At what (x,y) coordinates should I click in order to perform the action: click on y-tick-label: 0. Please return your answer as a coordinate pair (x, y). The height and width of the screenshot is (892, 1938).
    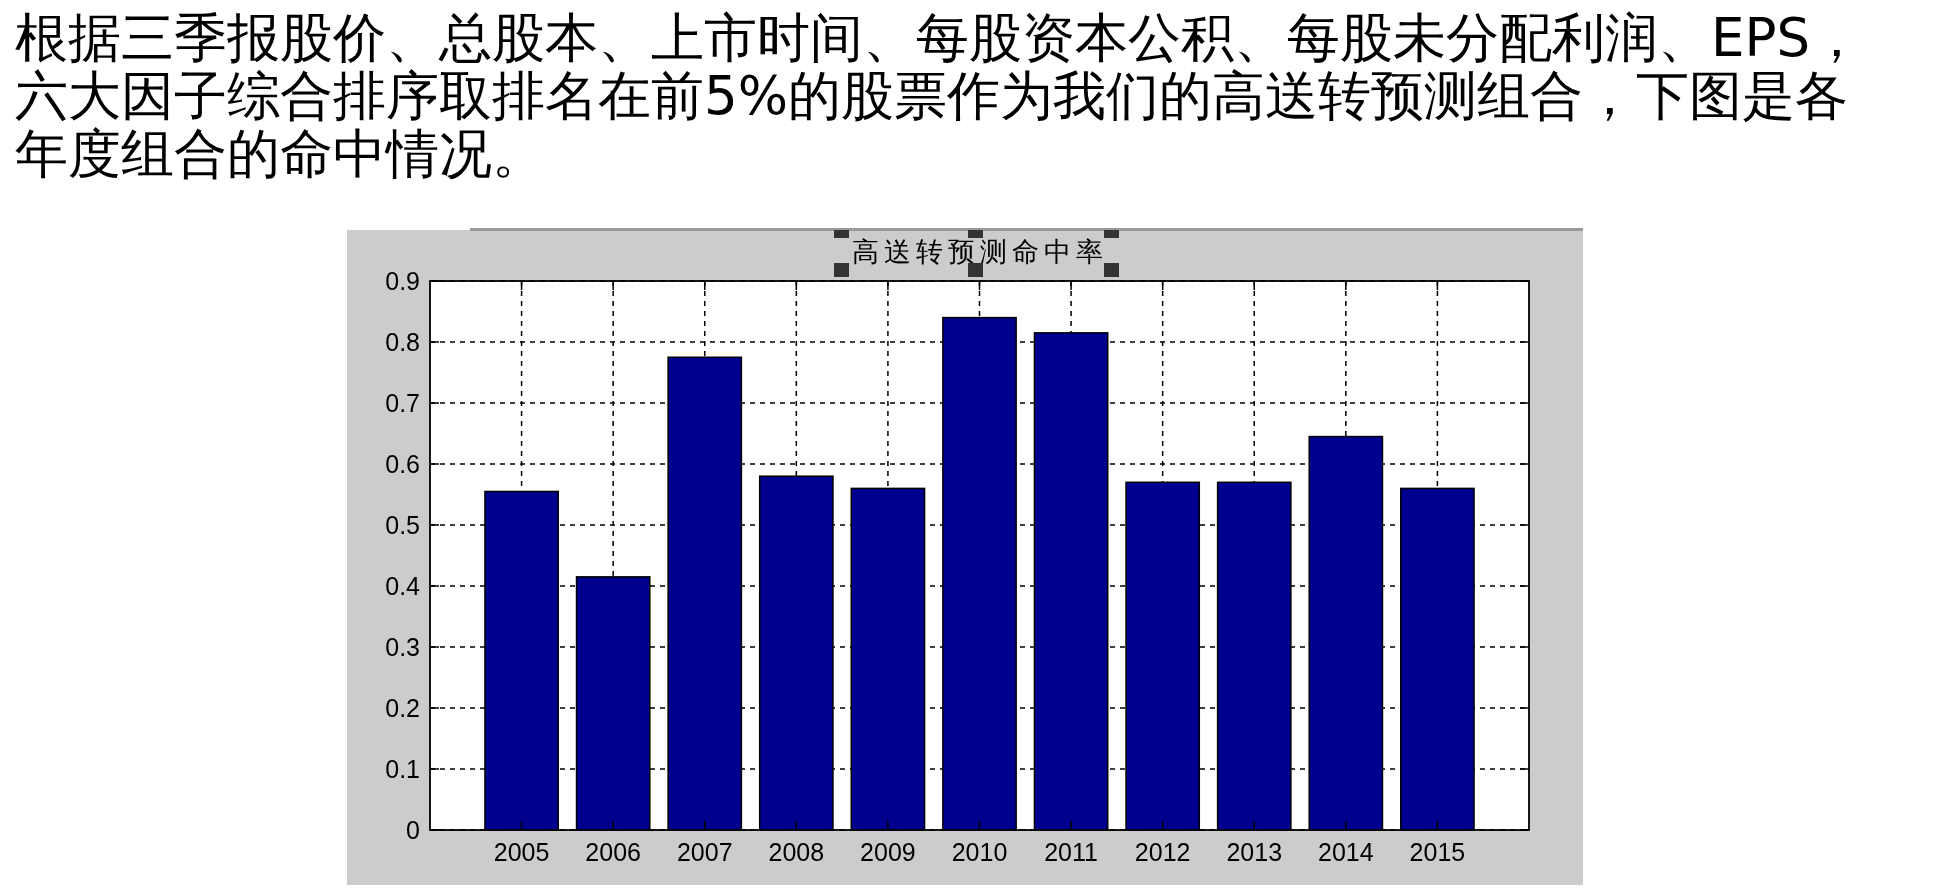
    Looking at the image, I should click on (413, 830).